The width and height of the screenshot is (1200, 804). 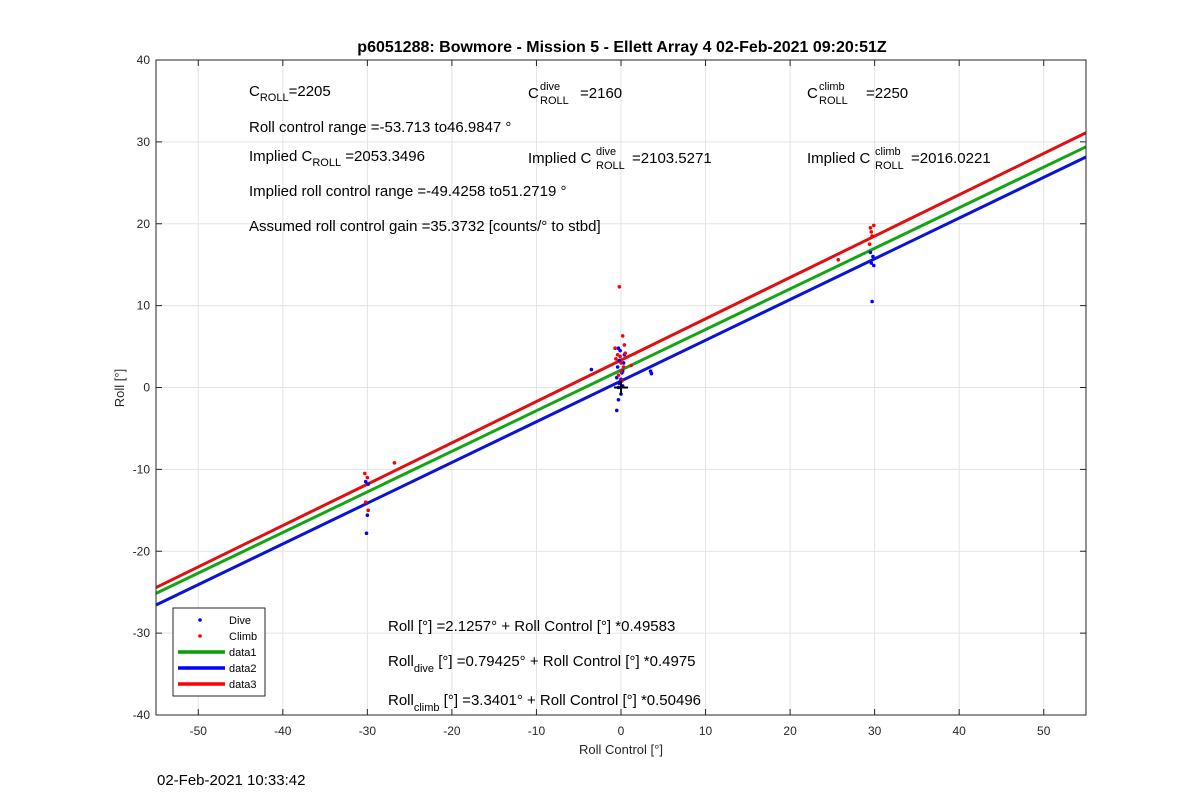 I want to click on fit-dive-sub: dive, so click(x=424, y=669).